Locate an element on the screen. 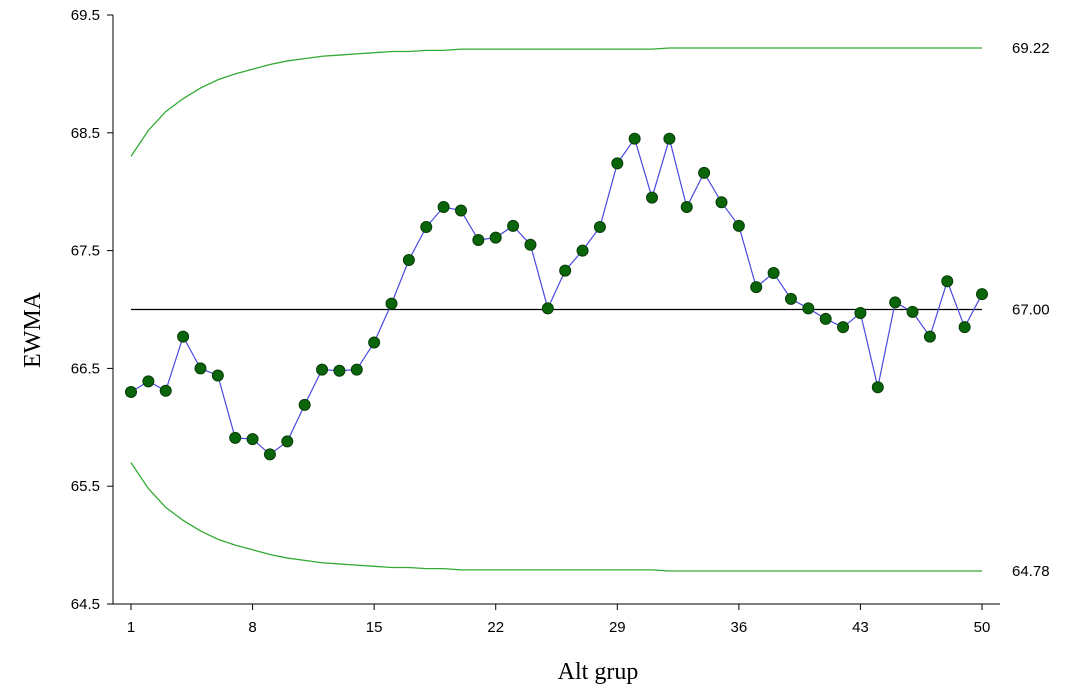 The image size is (1078, 693). x-tick-label: 50 is located at coordinates (982, 627).